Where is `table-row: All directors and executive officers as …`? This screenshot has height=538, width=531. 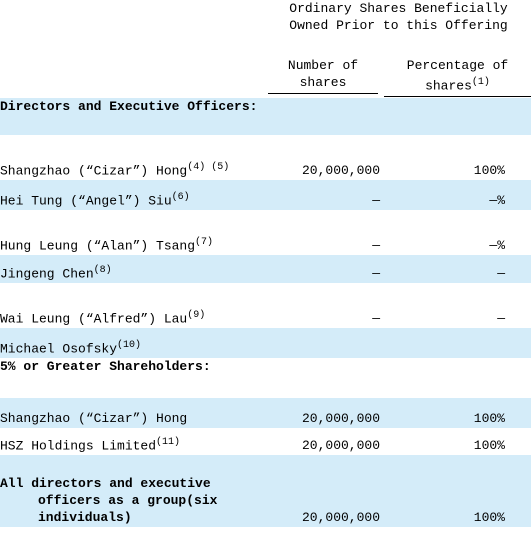
table-row: All directors and executive officers as … is located at coordinates (265, 491).